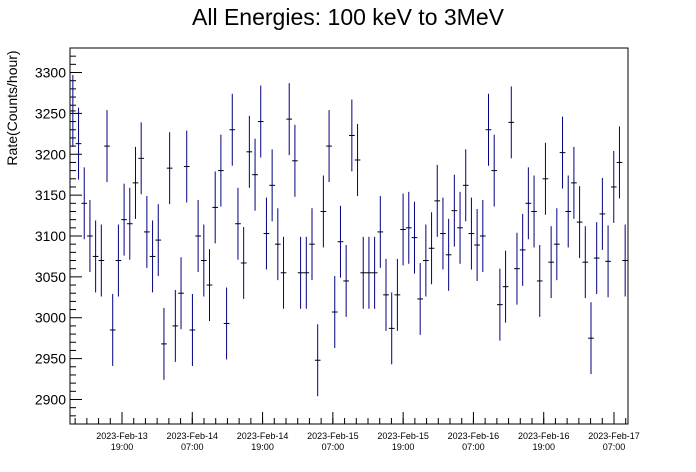  I want to click on y-tick-label: 3000, so click(50, 318).